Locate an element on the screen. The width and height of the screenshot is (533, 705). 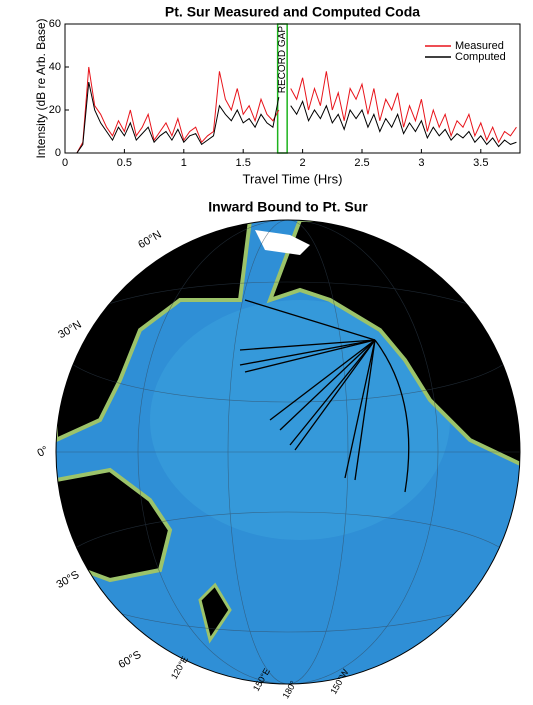
x-axis-label: Travel Time (Hrs) is located at coordinates (293, 178).